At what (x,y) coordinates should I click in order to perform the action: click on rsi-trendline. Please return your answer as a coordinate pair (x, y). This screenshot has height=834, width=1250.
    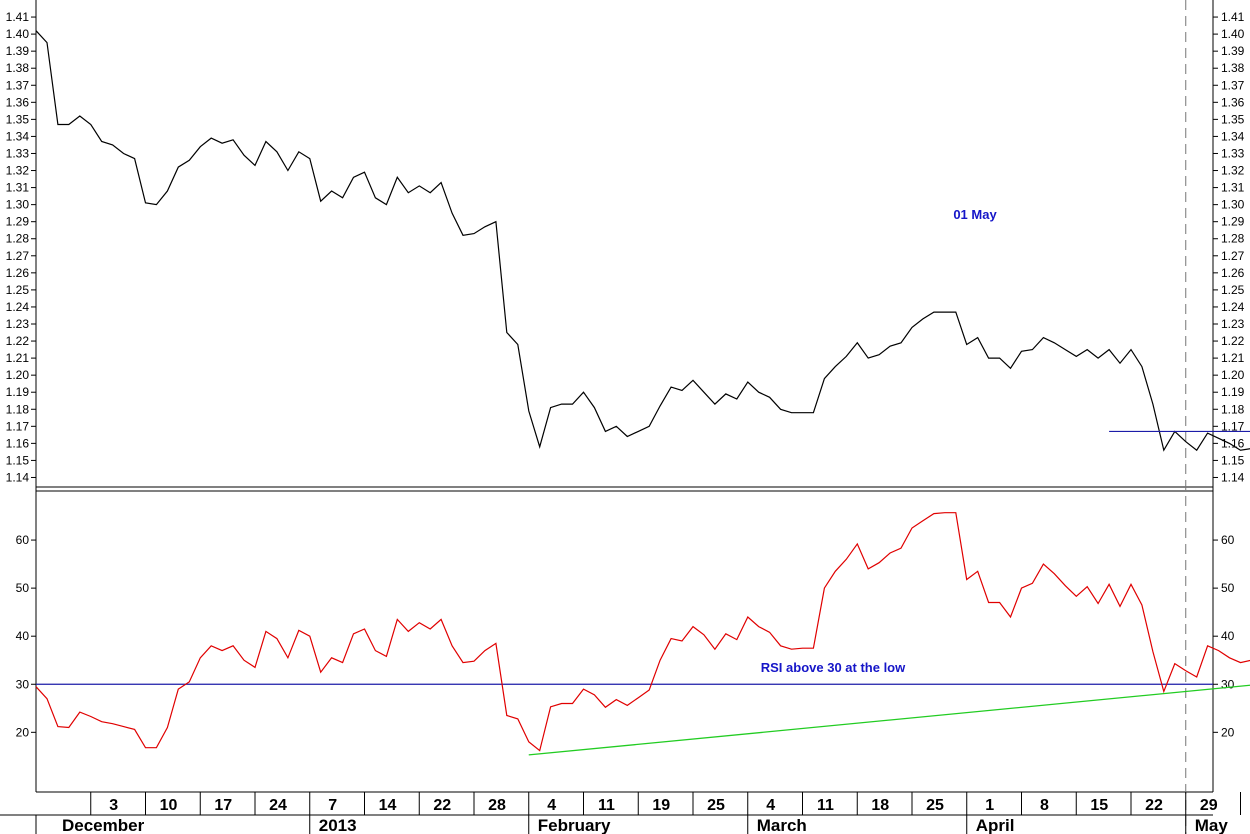
    Looking at the image, I should click on (889, 720).